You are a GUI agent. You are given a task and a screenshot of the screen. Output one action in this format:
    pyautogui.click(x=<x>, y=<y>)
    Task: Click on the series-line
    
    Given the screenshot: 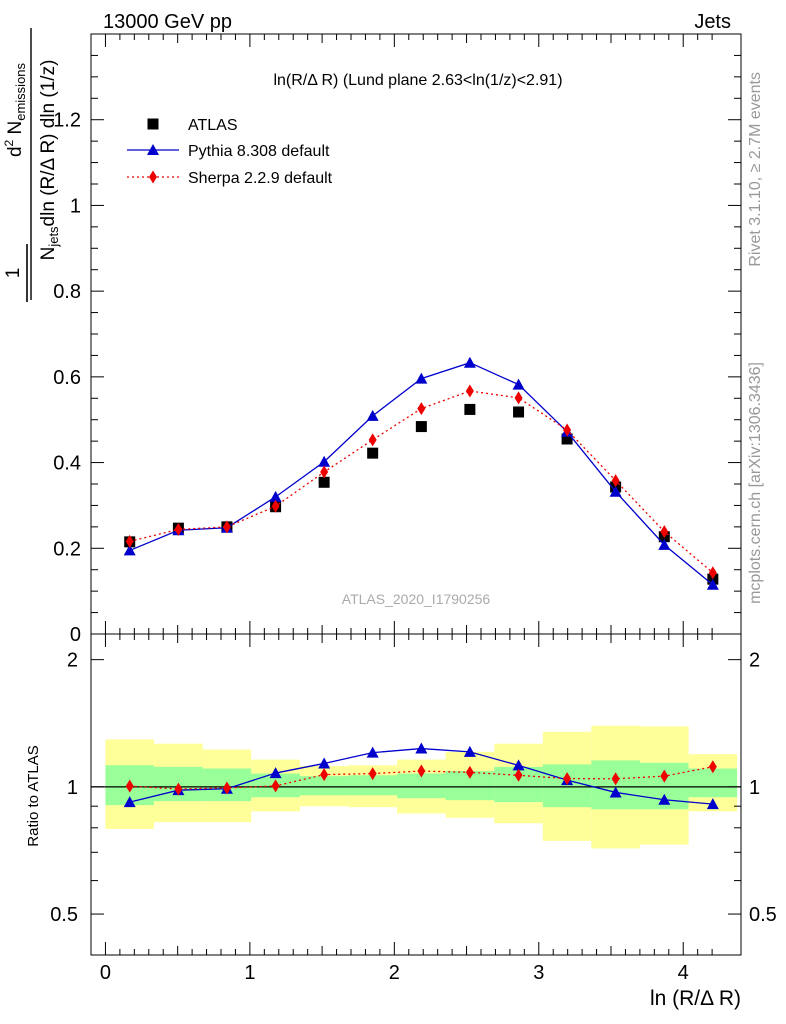 What is the action you would take?
    pyautogui.click(x=421, y=482)
    